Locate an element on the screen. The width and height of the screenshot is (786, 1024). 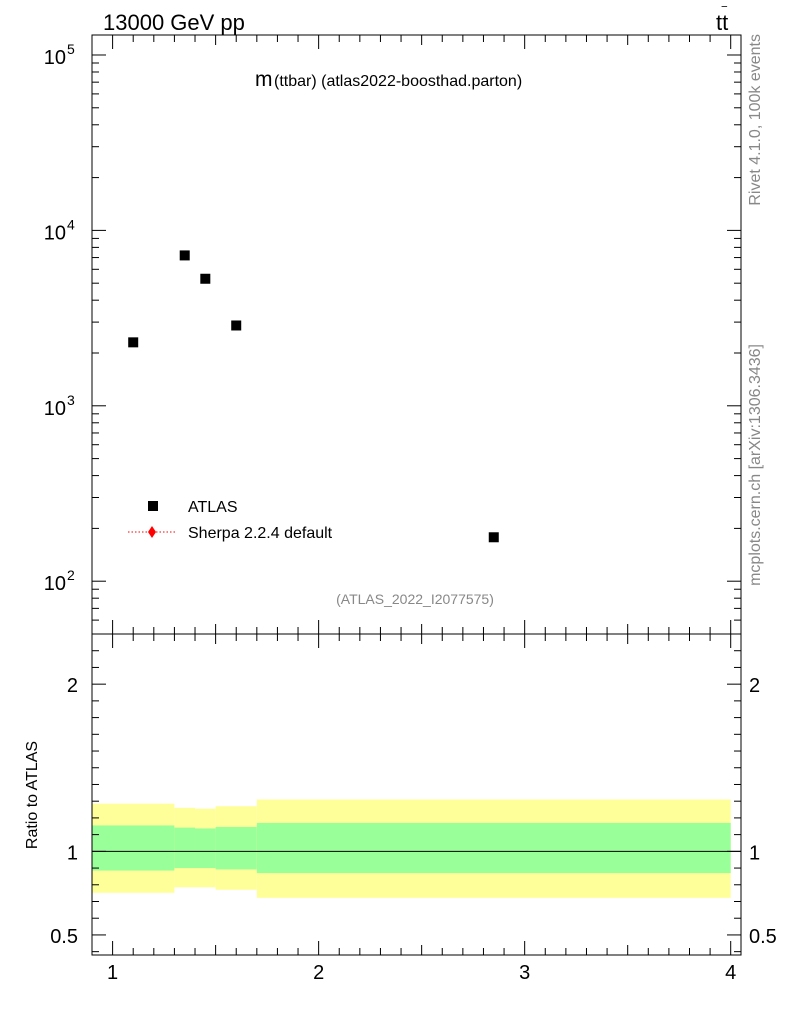
main-ytick-label-exp-3: 5 is located at coordinates (71, 49).